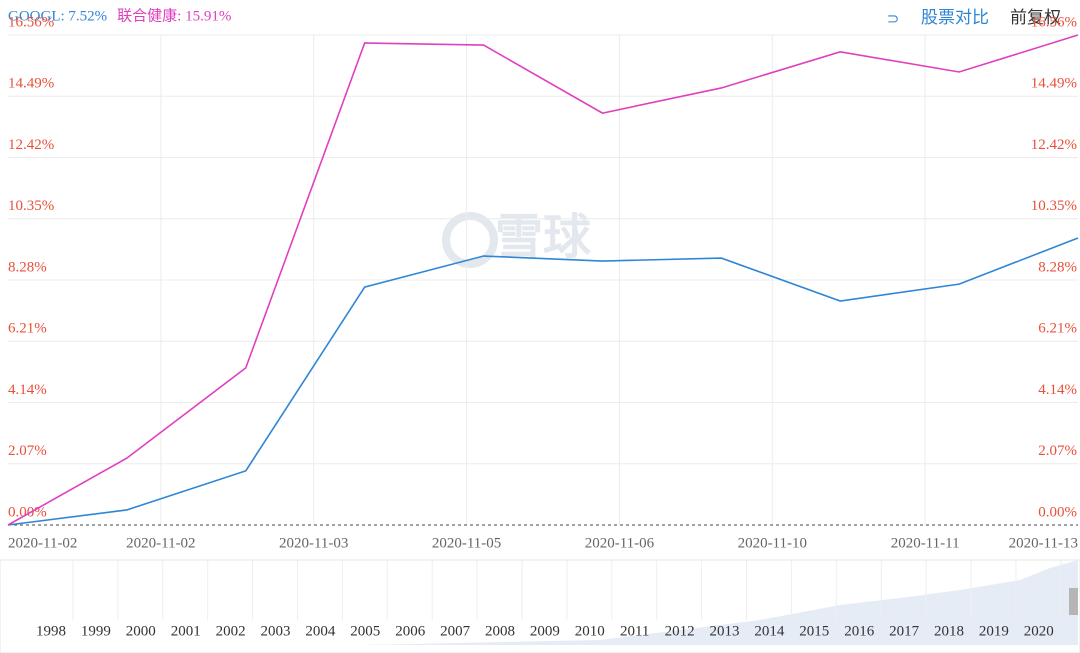 This screenshot has width=1080, height=653. Describe the element at coordinates (1054, 84) in the screenshot. I see `y-tick-label-right: 14.49%` at that location.